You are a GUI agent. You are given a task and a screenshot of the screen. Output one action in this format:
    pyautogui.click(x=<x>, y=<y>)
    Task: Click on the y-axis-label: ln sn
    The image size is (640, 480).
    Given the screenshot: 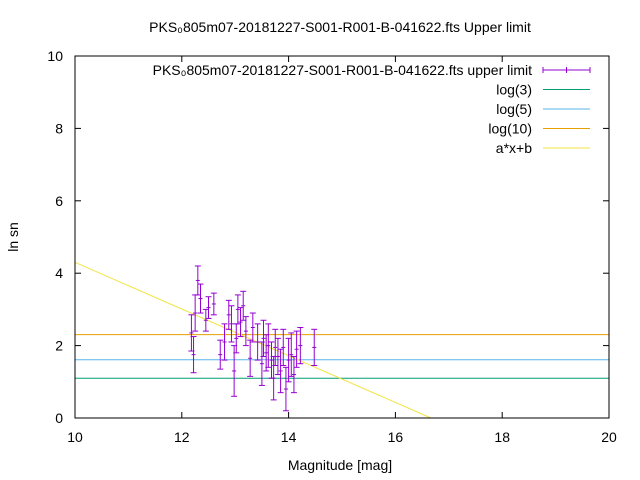 What is the action you would take?
    pyautogui.click(x=13, y=237)
    